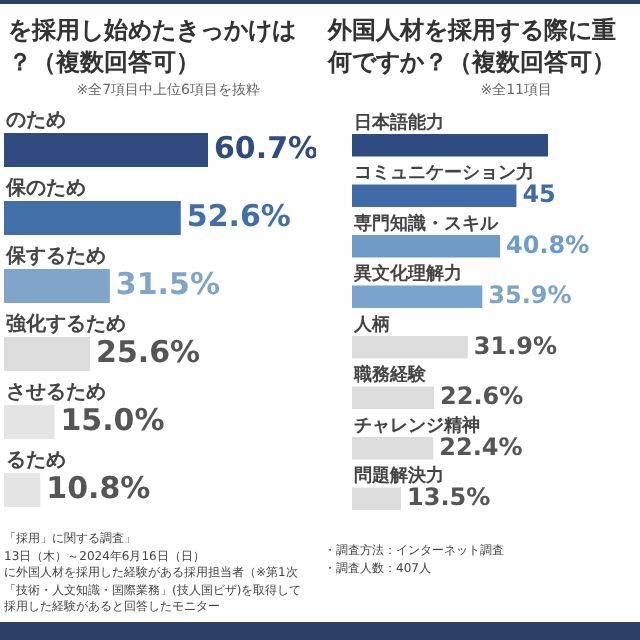 The width and height of the screenshot is (640, 640). I want to click on data-label: 31.5%, so click(167, 283).